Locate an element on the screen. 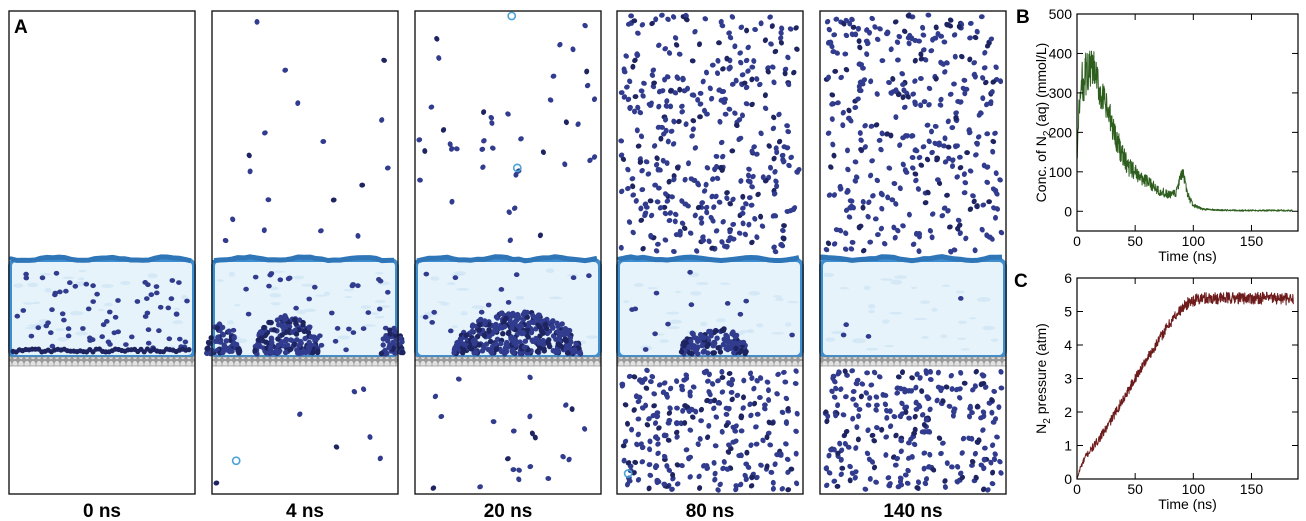 The height and width of the screenshot is (521, 1306). y-tick-label: 400 is located at coordinates (1061, 53).